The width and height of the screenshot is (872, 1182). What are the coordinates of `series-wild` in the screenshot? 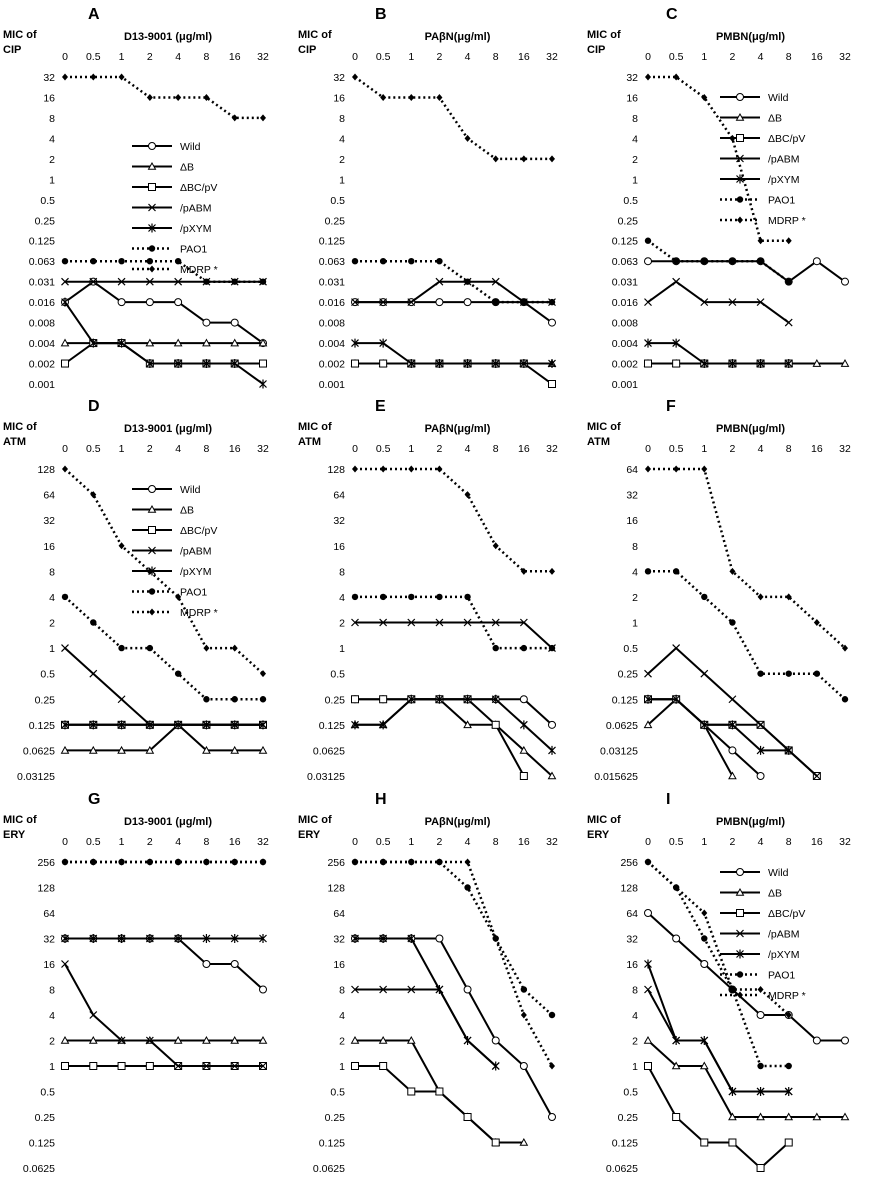 It's located at (453, 1027).